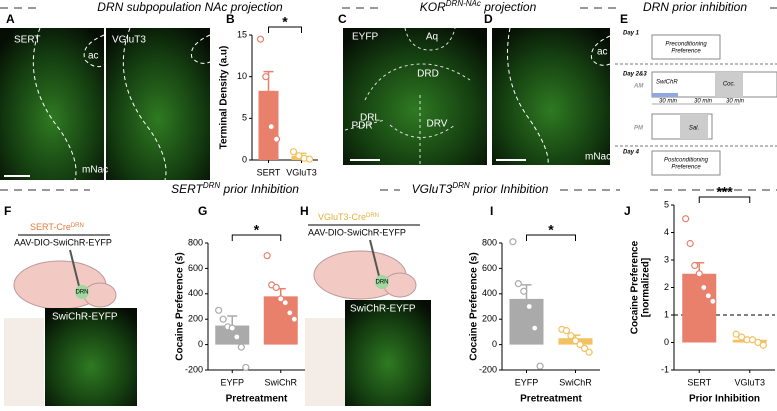 The height and width of the screenshot is (411, 777). Describe the element at coordinates (509, 7) in the screenshot. I see `header-text: projection` at that location.